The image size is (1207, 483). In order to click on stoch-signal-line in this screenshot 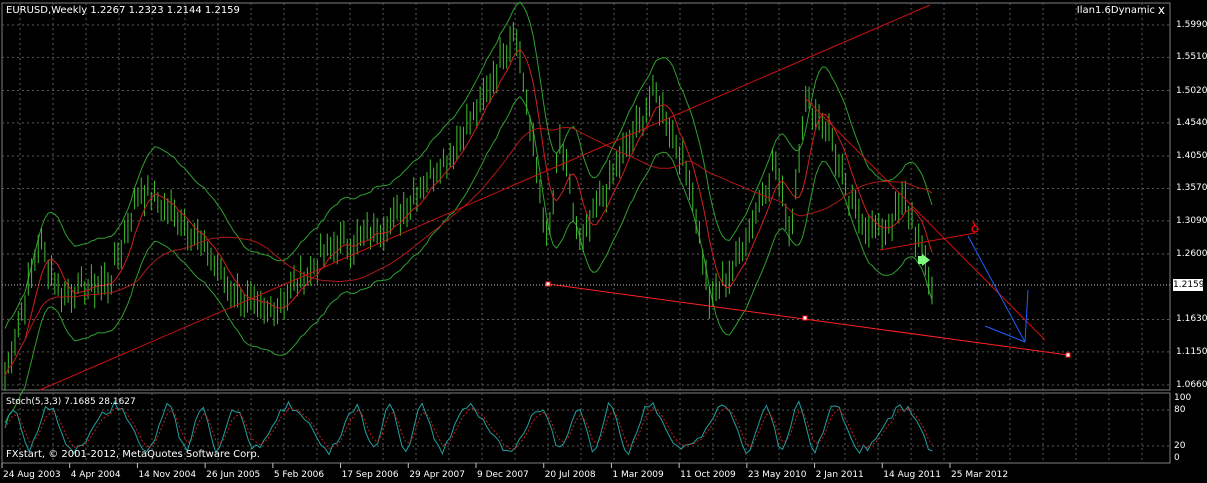, I will do `click(468, 428)`.